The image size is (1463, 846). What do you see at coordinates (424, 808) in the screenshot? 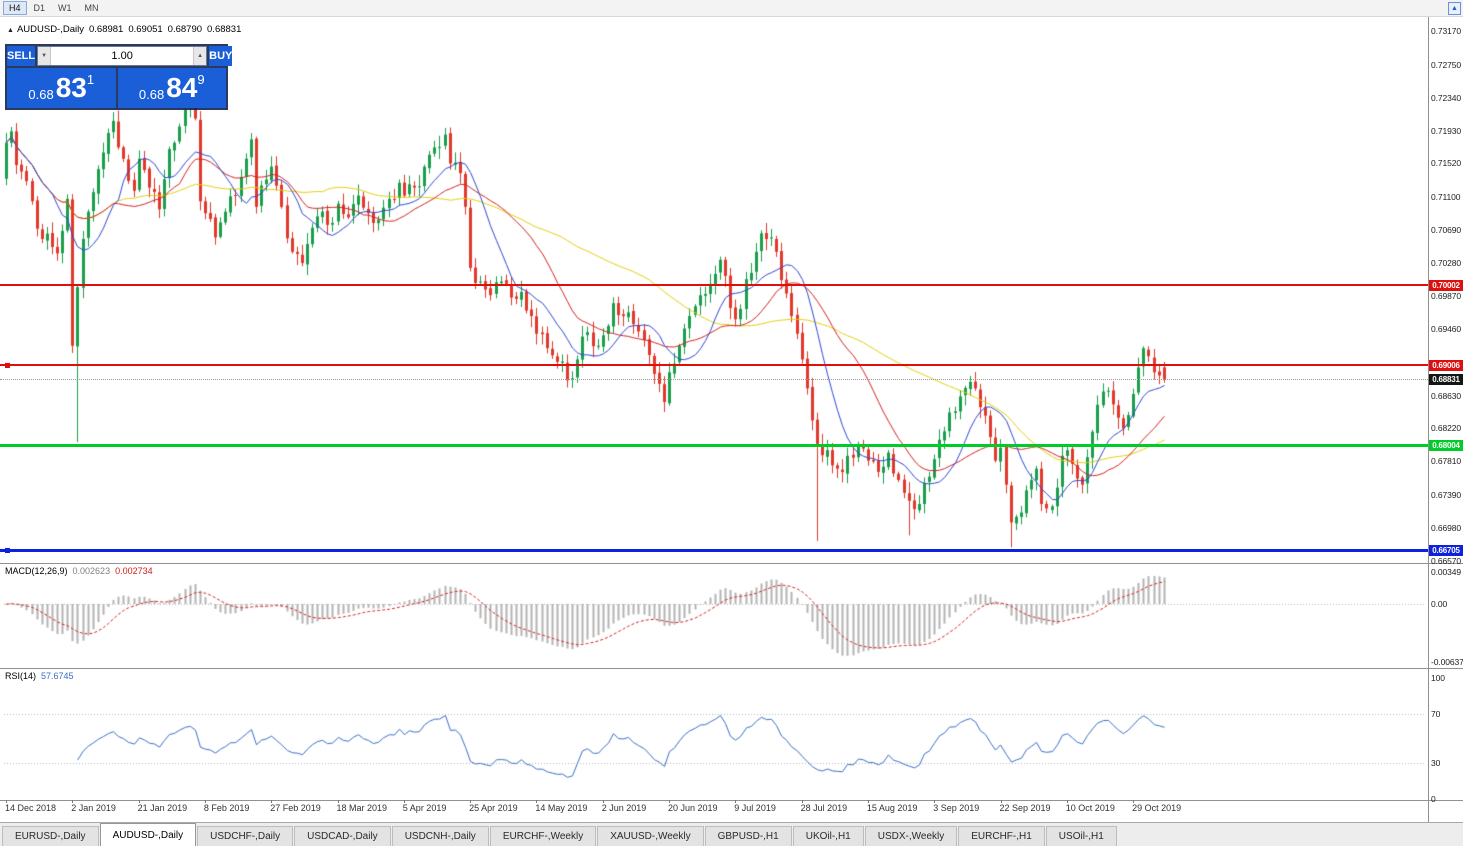
I see `date-axis-label: 5 Apr 2019` at bounding box center [424, 808].